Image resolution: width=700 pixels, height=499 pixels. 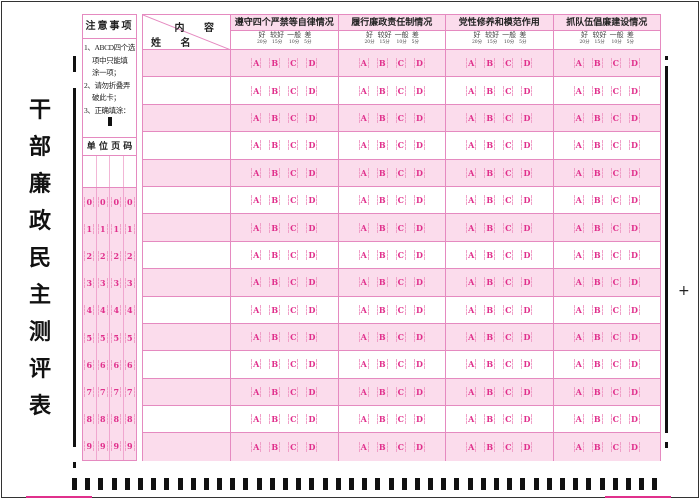 I want to click on code-write-area, so click(x=109, y=172).